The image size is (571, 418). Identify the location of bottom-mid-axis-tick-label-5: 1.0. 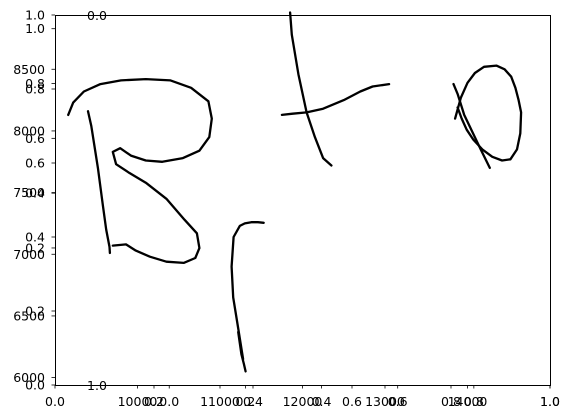
(550, 401).